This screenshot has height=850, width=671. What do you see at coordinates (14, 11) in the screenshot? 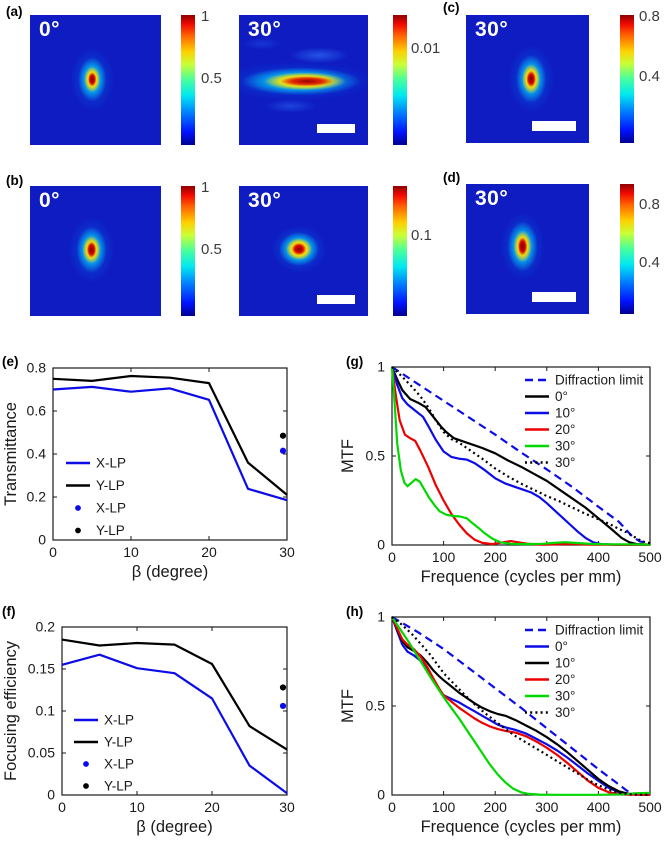
I see `panel-label-a: (a)` at bounding box center [14, 11].